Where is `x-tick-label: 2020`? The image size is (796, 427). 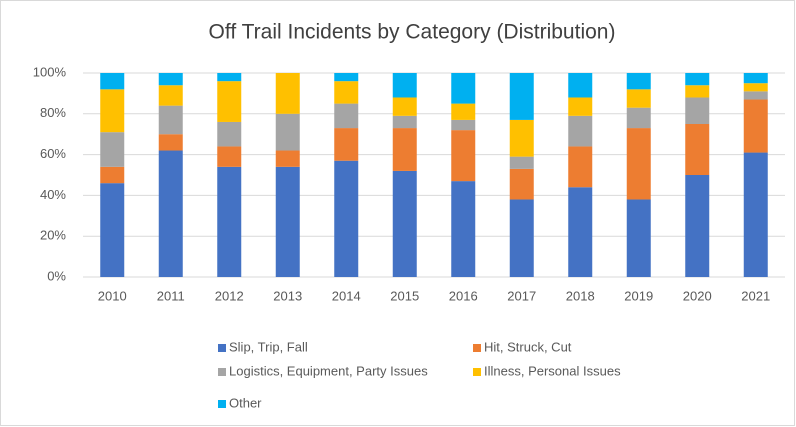 x-tick-label: 2020 is located at coordinates (697, 295).